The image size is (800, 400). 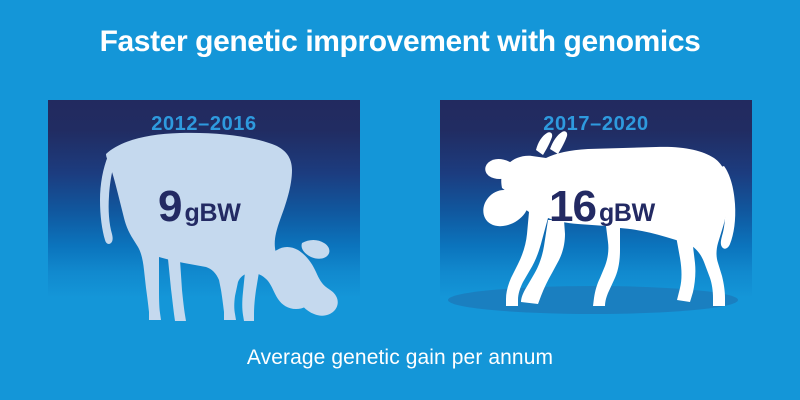 I want to click on value-after-unit: gBW, so click(x=626, y=213).